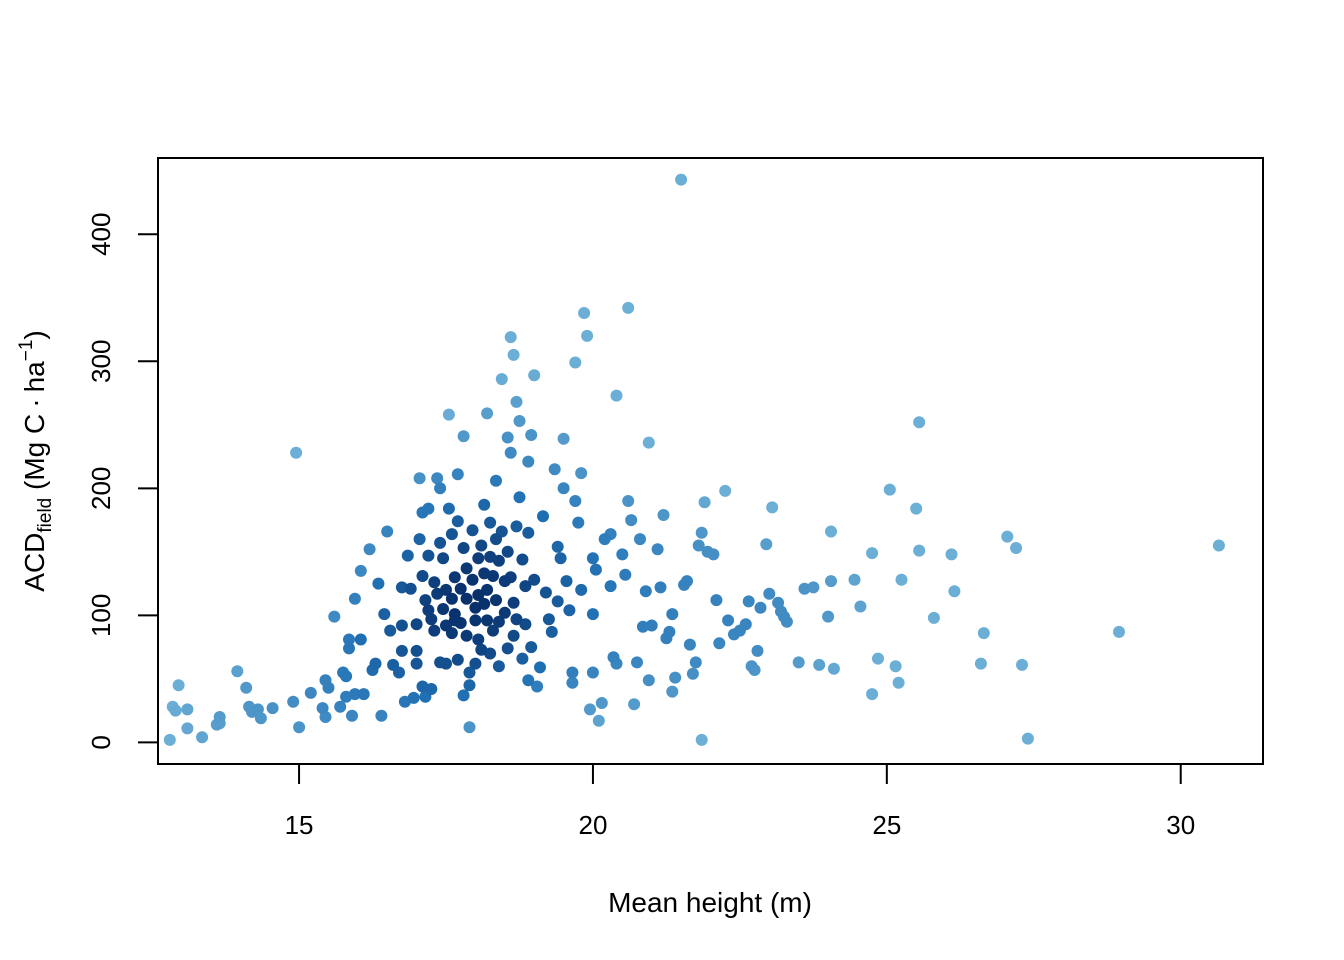  Describe the element at coordinates (710, 902) in the screenshot. I see `x-axis-title: Mean height (m)` at that location.